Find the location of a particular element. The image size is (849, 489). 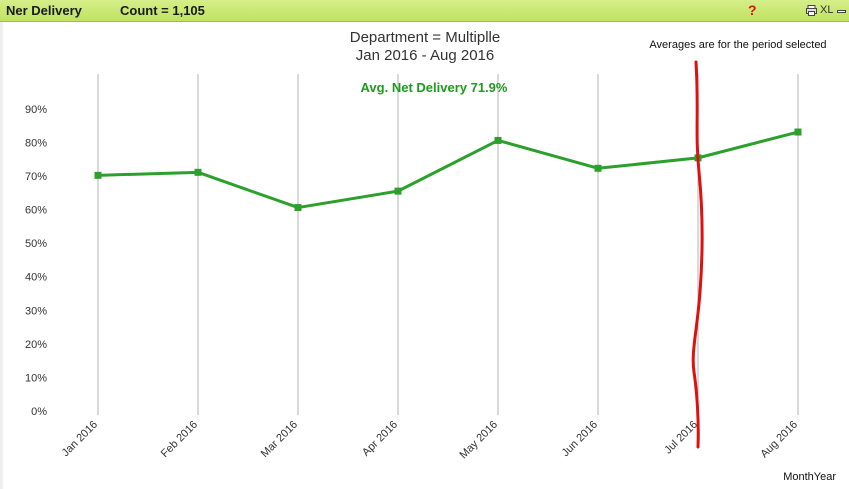

red-marker-annotation is located at coordinates (697, 254).